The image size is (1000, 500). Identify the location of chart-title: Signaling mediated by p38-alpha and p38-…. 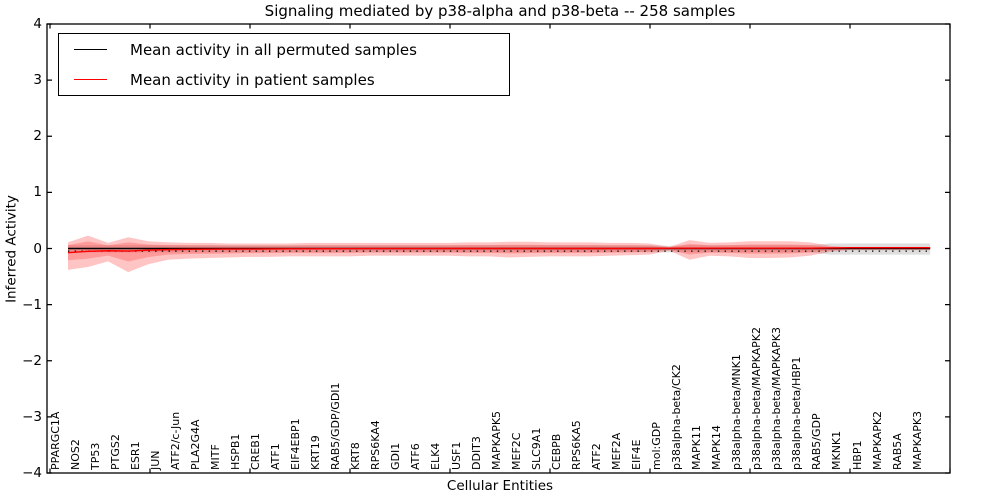
(500, 11).